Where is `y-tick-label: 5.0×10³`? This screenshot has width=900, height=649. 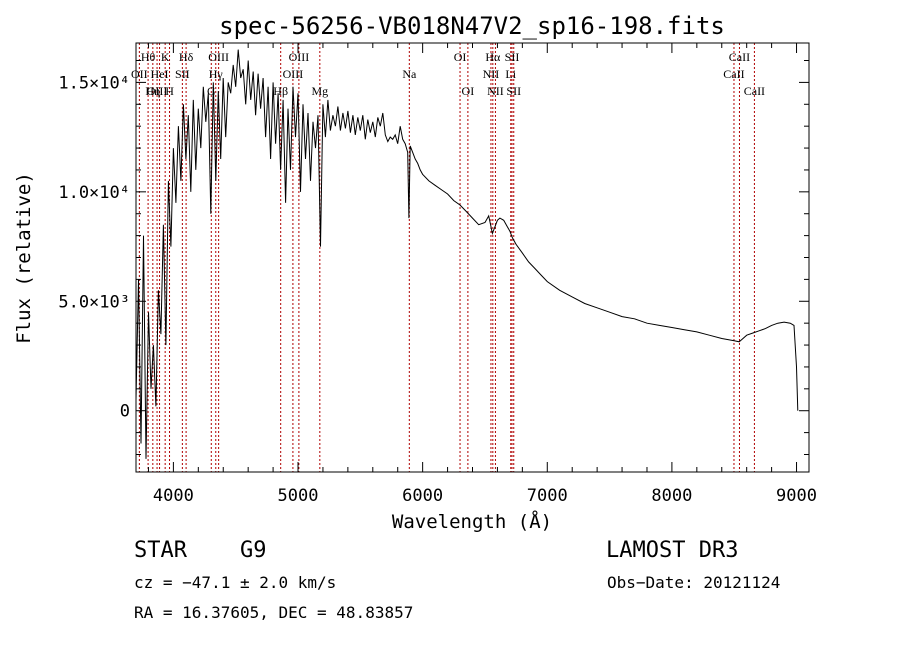
y-tick-label: 5.0×10³ is located at coordinates (94, 302).